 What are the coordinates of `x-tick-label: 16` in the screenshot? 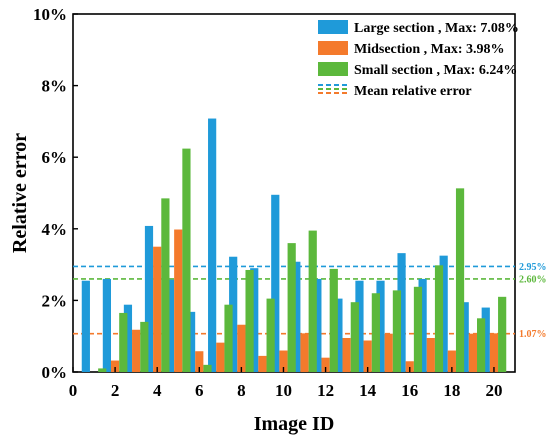 It's located at (409, 390).